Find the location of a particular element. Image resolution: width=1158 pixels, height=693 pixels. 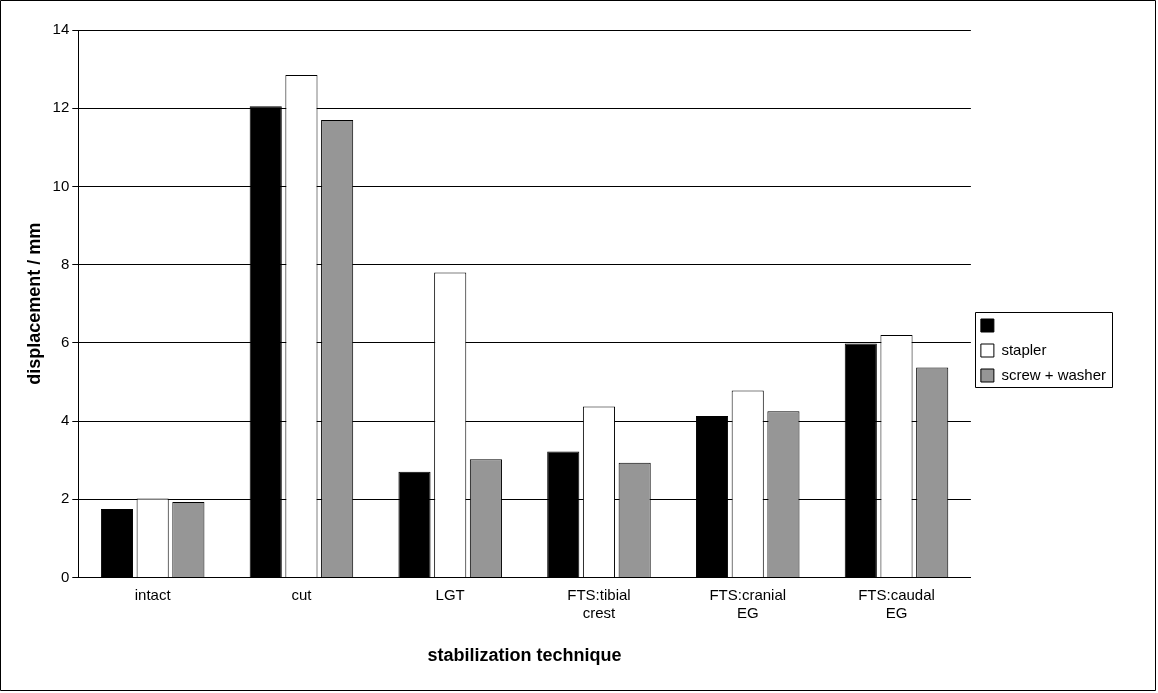

x-tick-label: FTS:caudal EG is located at coordinates (896, 603).